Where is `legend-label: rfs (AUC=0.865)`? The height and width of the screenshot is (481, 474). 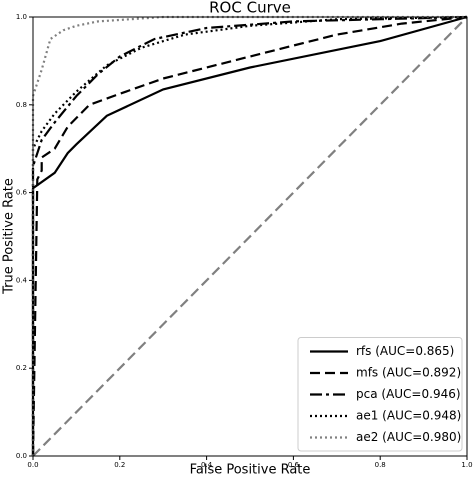
legend-label: rfs (AUC=0.865) is located at coordinates (405, 351).